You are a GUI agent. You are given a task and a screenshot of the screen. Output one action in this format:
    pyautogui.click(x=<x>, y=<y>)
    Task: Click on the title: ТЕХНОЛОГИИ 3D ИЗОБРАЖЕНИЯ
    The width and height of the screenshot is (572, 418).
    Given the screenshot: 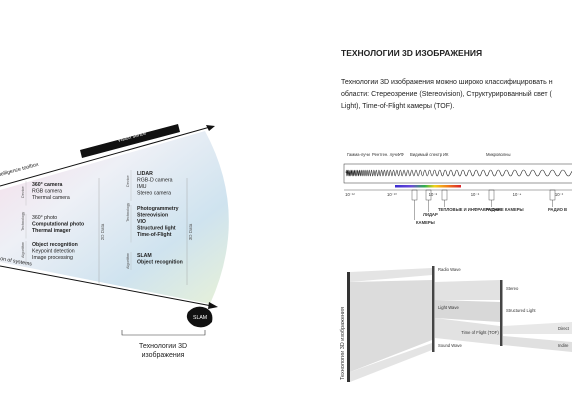 What is the action you would take?
    pyautogui.click(x=411, y=53)
    